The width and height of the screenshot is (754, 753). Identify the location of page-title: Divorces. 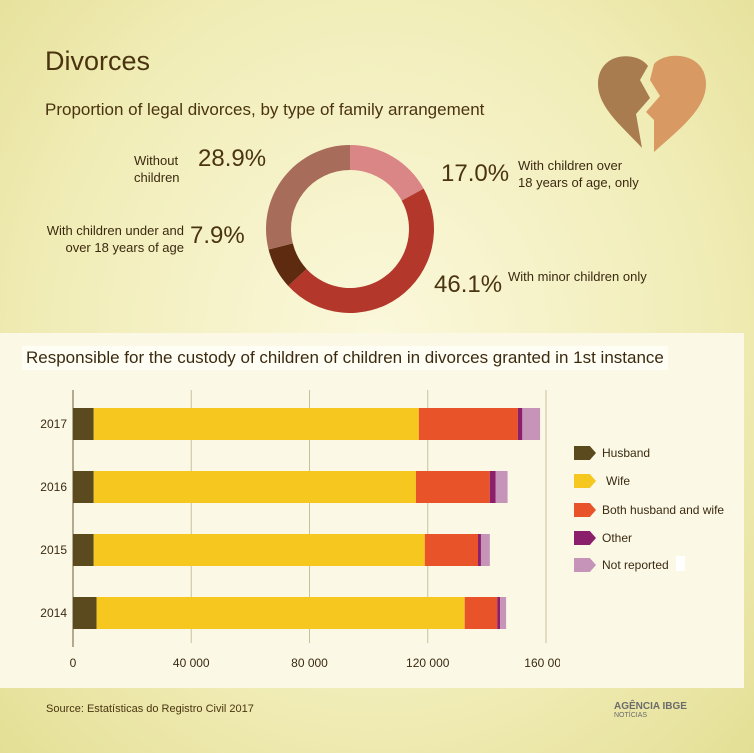
(98, 61).